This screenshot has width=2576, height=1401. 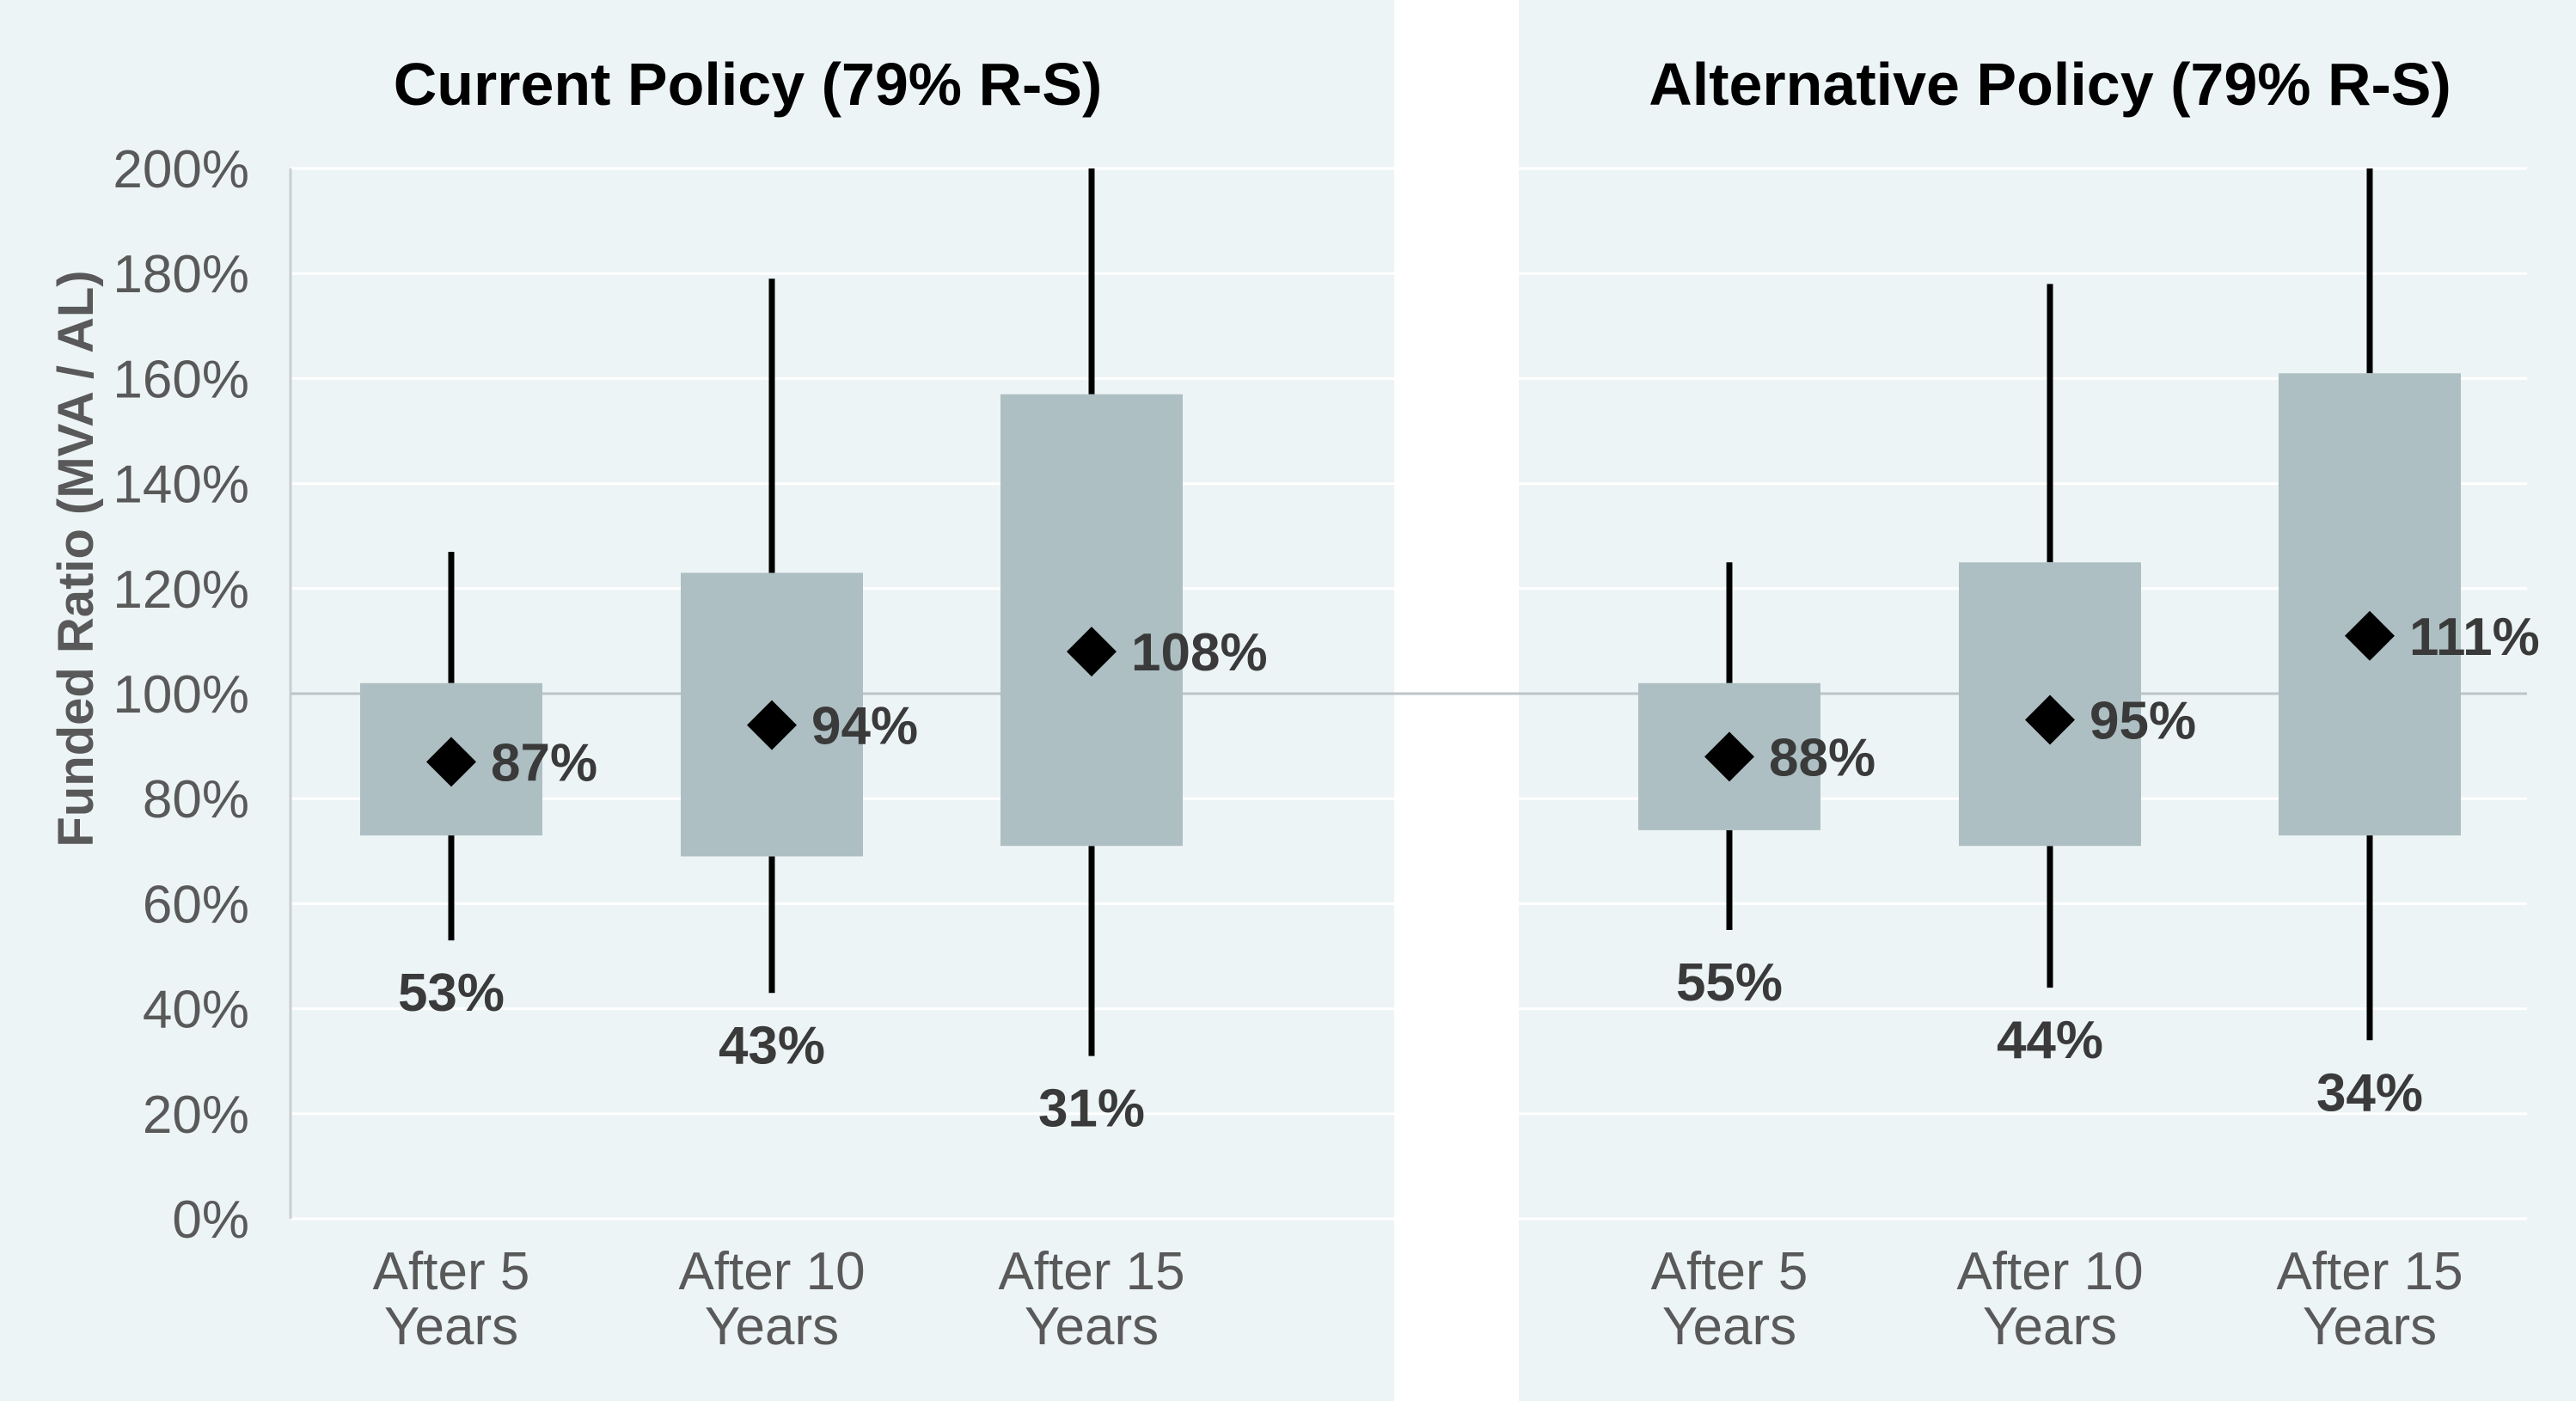 I want to click on median-value-label: 87%, so click(x=544, y=763).